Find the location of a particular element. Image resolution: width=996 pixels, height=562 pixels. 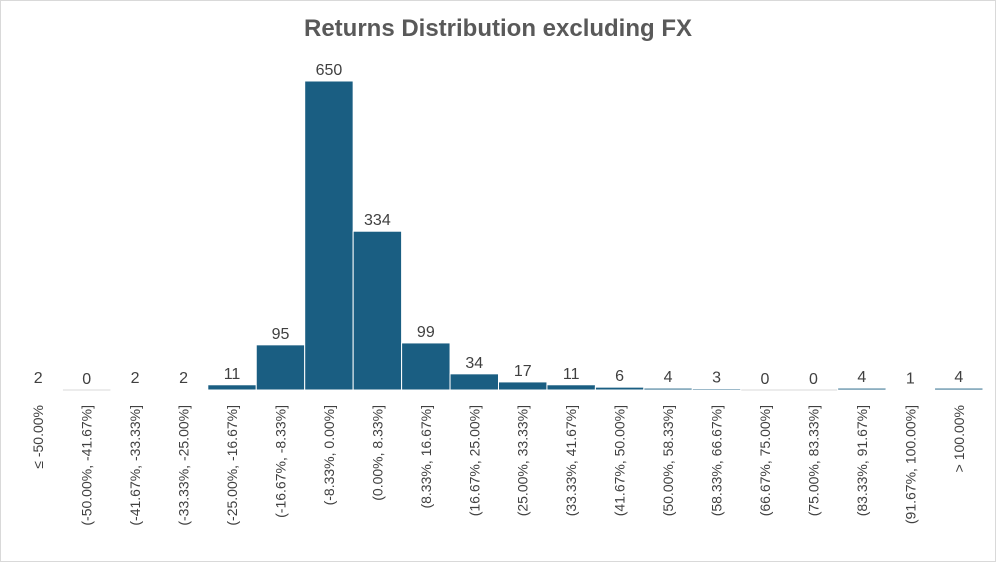

tick-label-9: (16.67%, 25.00%] is located at coordinates (474, 460).